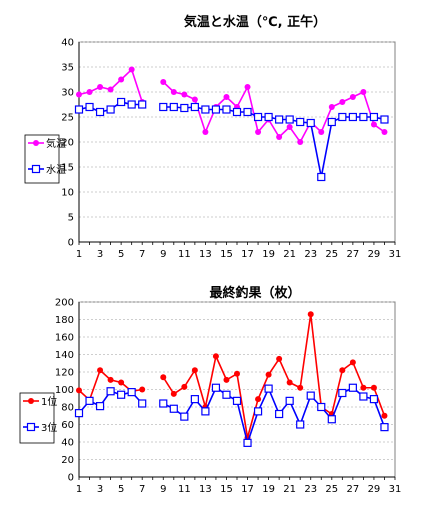 The image size is (429, 529). Describe the element at coordinates (67, 193) in the screenshot. I see `y-tick-label: 10` at that location.